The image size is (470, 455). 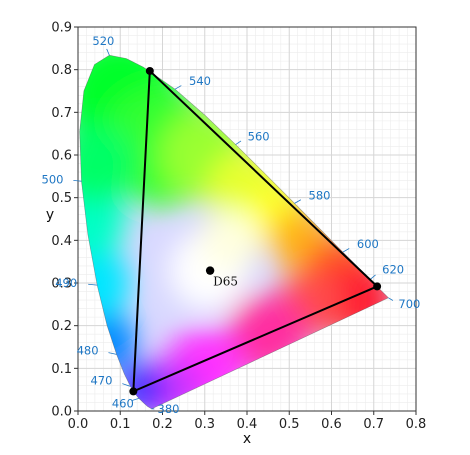 I want to click on wavelength-label: 470, so click(x=101, y=380).